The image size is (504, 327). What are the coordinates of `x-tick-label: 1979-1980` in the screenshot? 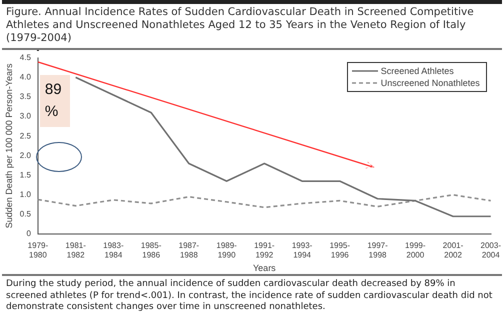 It's located at (38, 250).